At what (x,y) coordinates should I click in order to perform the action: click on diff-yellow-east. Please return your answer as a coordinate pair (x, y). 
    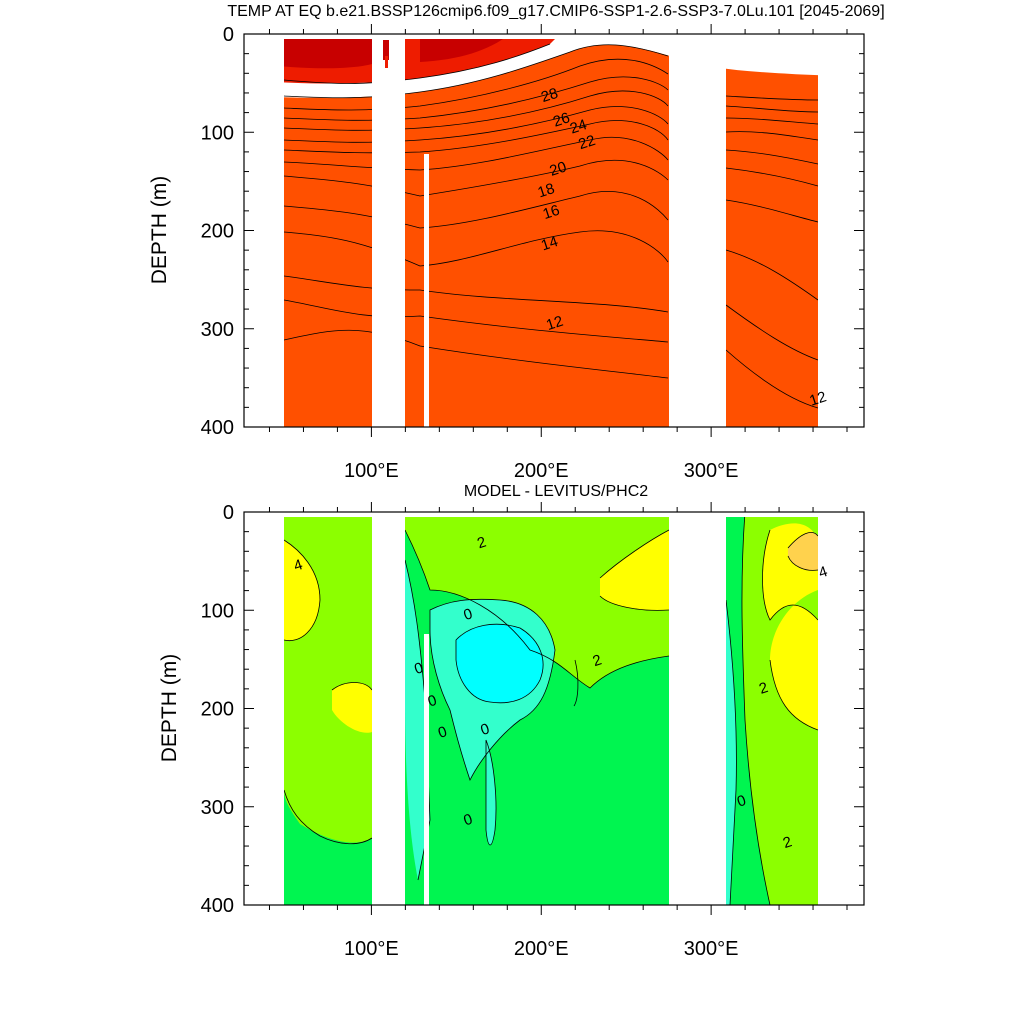
    Looking at the image, I should click on (790, 626).